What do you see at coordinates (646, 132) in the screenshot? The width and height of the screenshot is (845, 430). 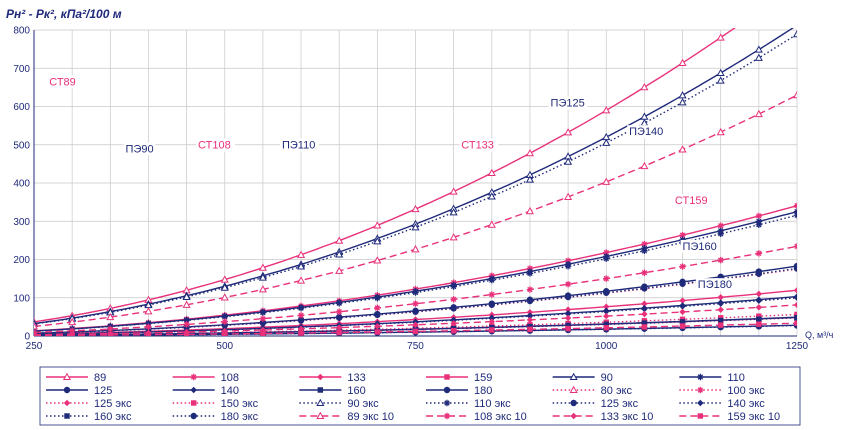 I see `curve-label: ПЭ140` at bounding box center [646, 132].